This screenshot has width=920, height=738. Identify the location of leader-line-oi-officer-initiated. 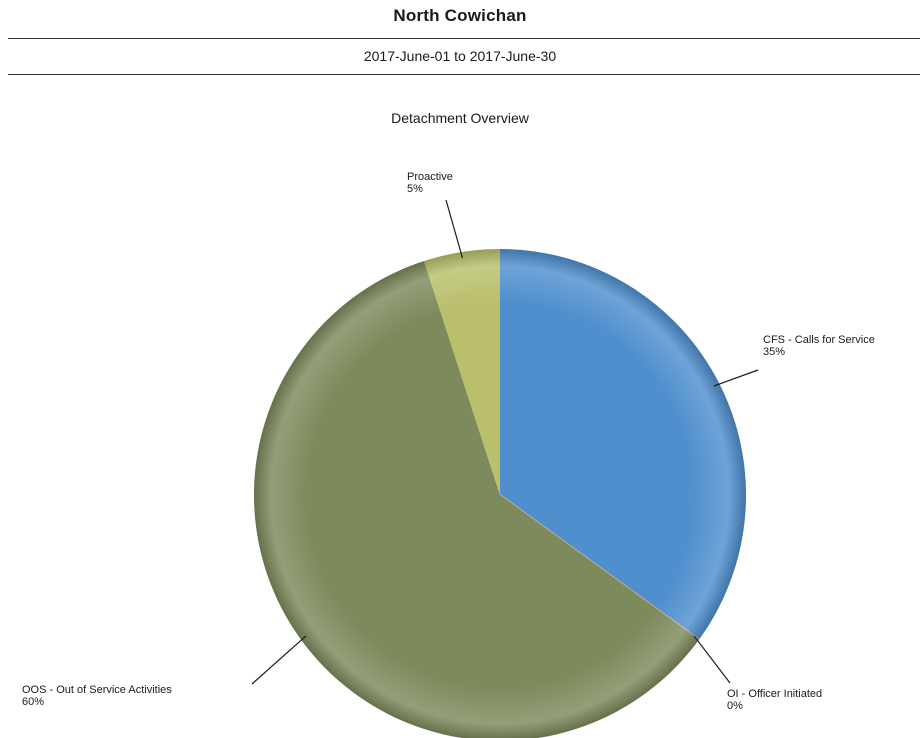
(712, 659).